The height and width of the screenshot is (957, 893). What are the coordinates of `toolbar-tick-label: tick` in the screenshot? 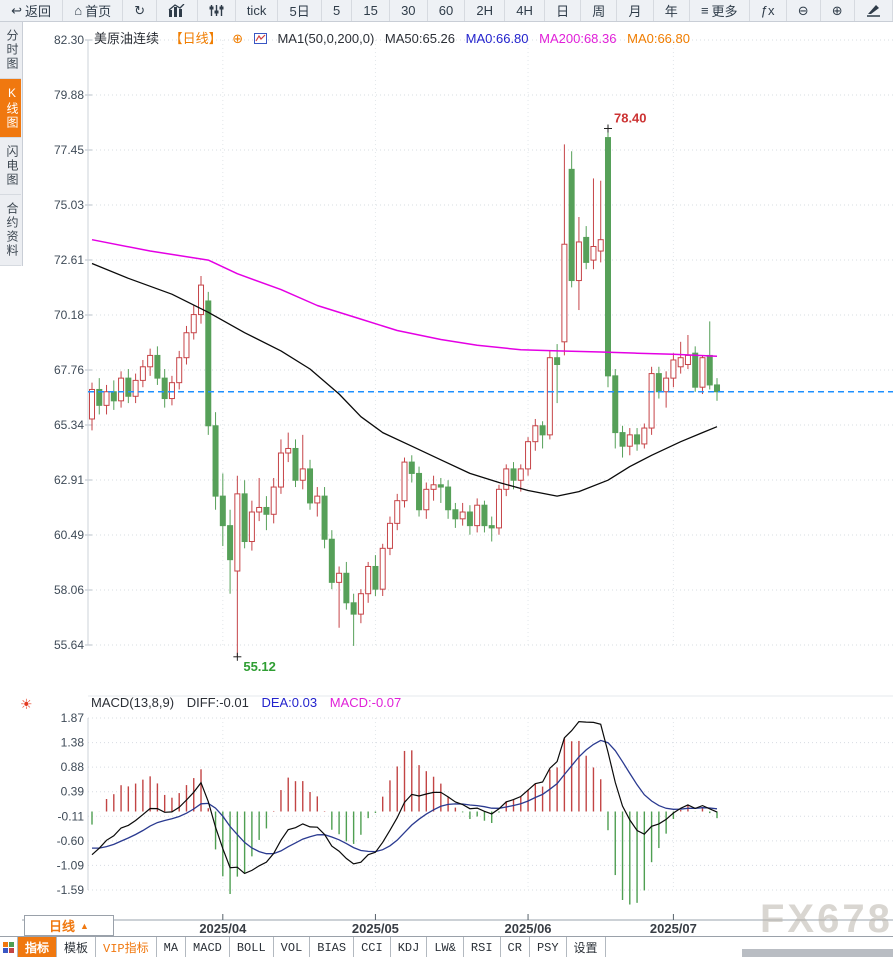 It's located at (256, 10).